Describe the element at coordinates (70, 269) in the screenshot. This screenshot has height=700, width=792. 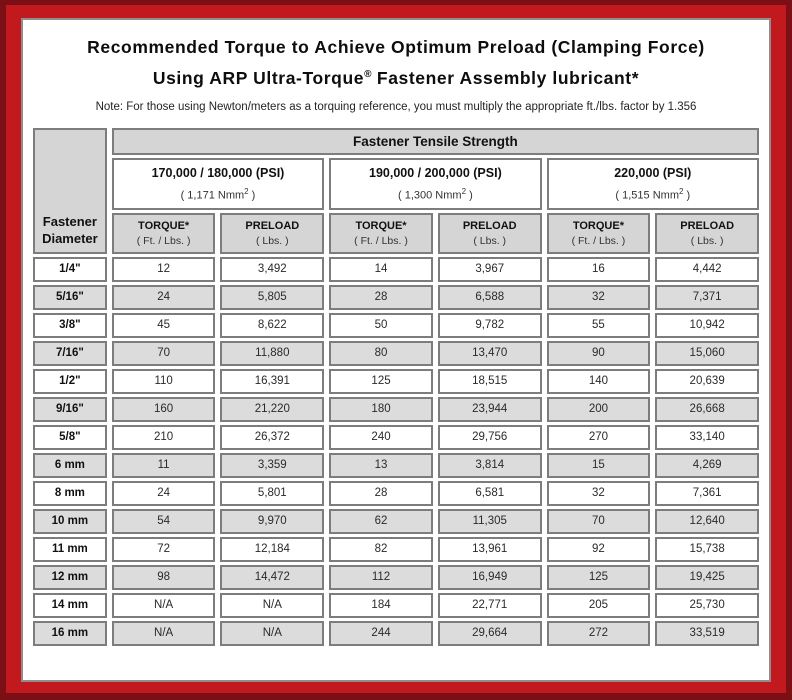
I see `diameter-cell: 1/4"` at that location.